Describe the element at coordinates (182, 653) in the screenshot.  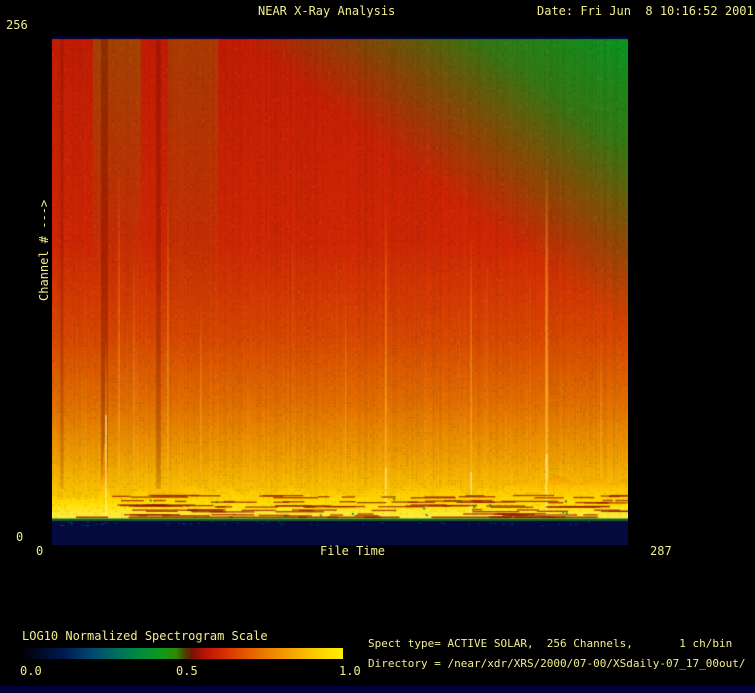
I see `colorbar-gradient` at that location.